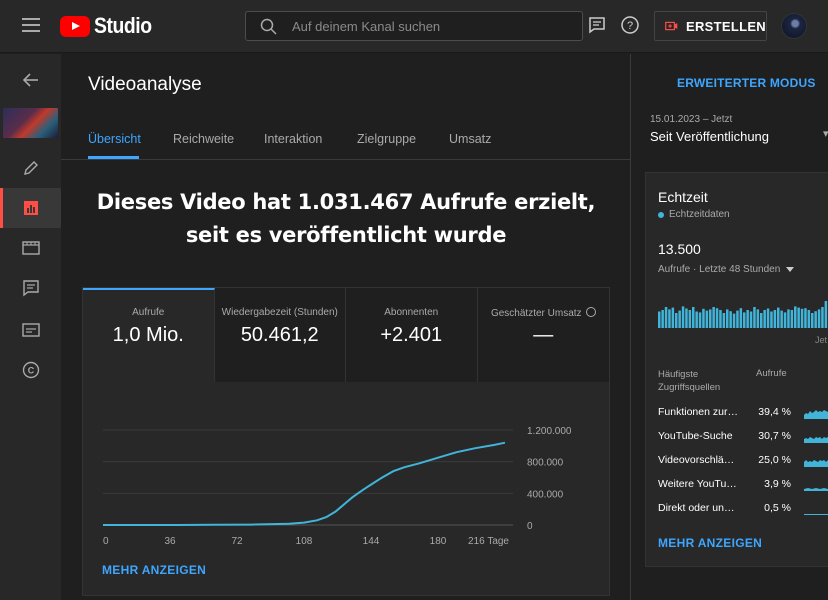 The height and width of the screenshot is (600, 828). What do you see at coordinates (743, 488) in the screenshot?
I see `source-row: Weitere YouTub… 3,9 %` at bounding box center [743, 488].